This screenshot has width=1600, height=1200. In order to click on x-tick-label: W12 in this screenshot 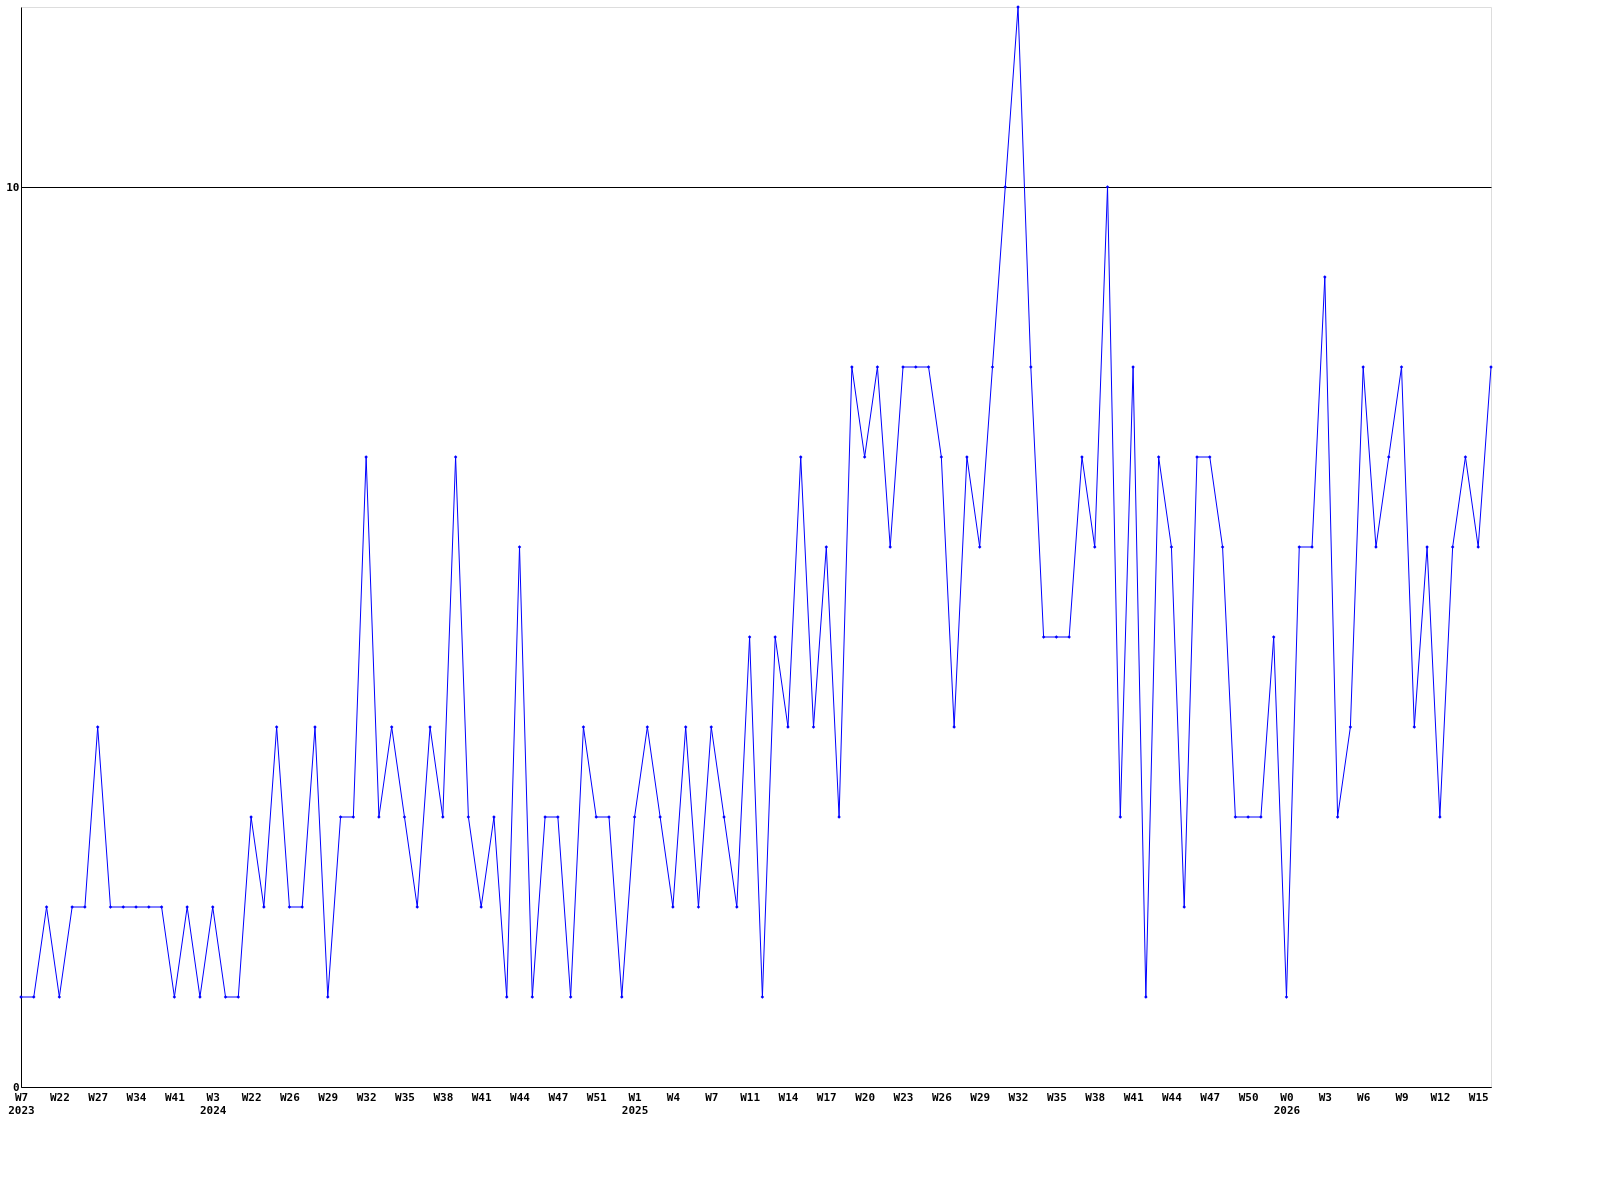, I will do `click(1440, 1097)`.